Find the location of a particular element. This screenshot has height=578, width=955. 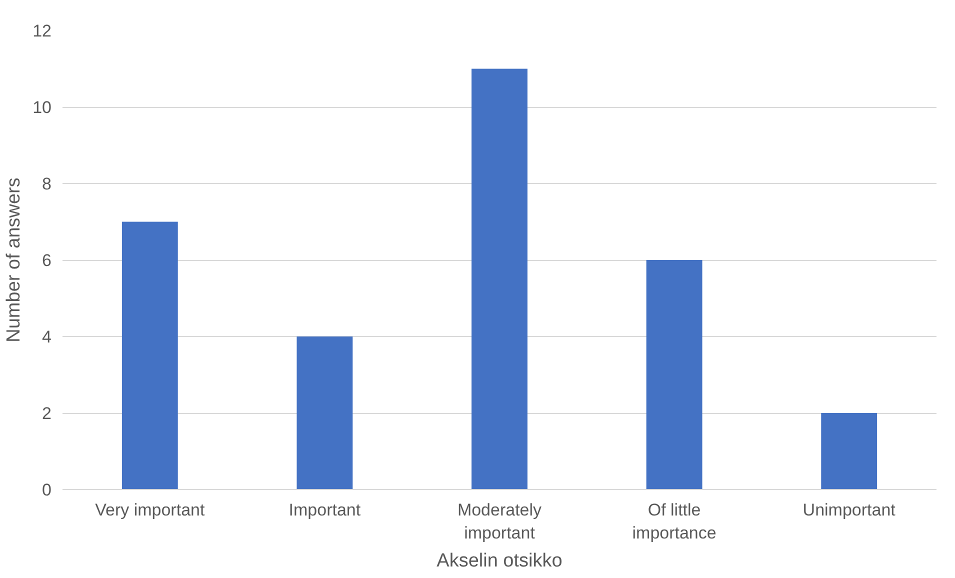

x-tick-label: Very important is located at coordinates (150, 510).